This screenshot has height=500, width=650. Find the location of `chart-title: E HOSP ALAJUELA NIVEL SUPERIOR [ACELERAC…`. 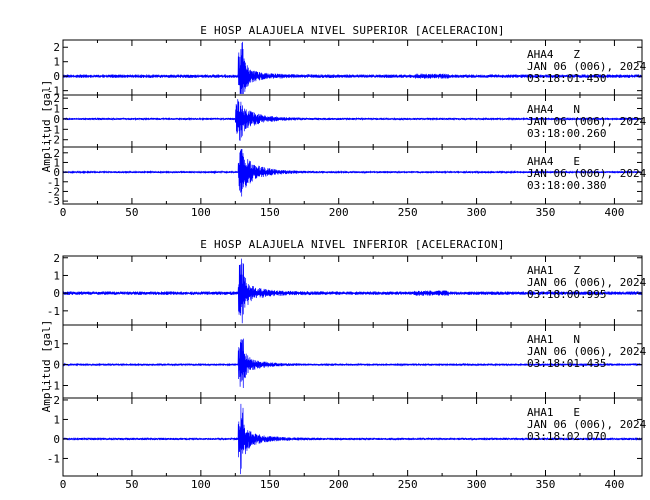

chart-title: E HOSP ALAJUELA NIVEL SUPERIOR [ACELERAC… is located at coordinates (352, 30).